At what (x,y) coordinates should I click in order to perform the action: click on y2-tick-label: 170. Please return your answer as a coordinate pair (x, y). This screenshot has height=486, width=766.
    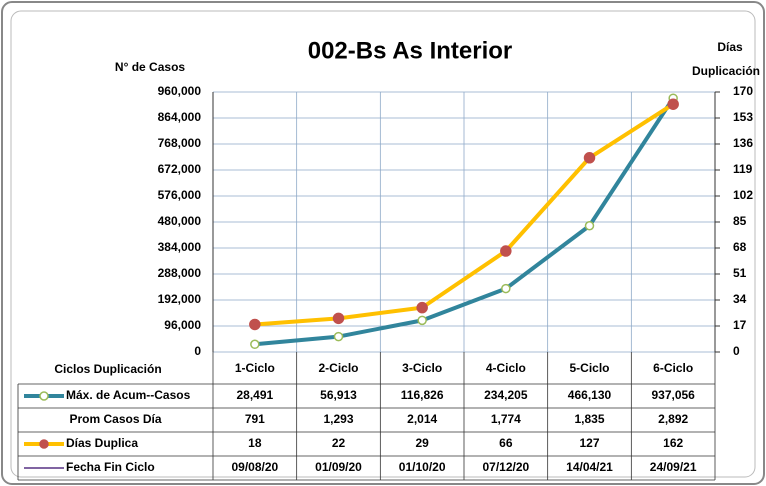
    Looking at the image, I should click on (743, 91).